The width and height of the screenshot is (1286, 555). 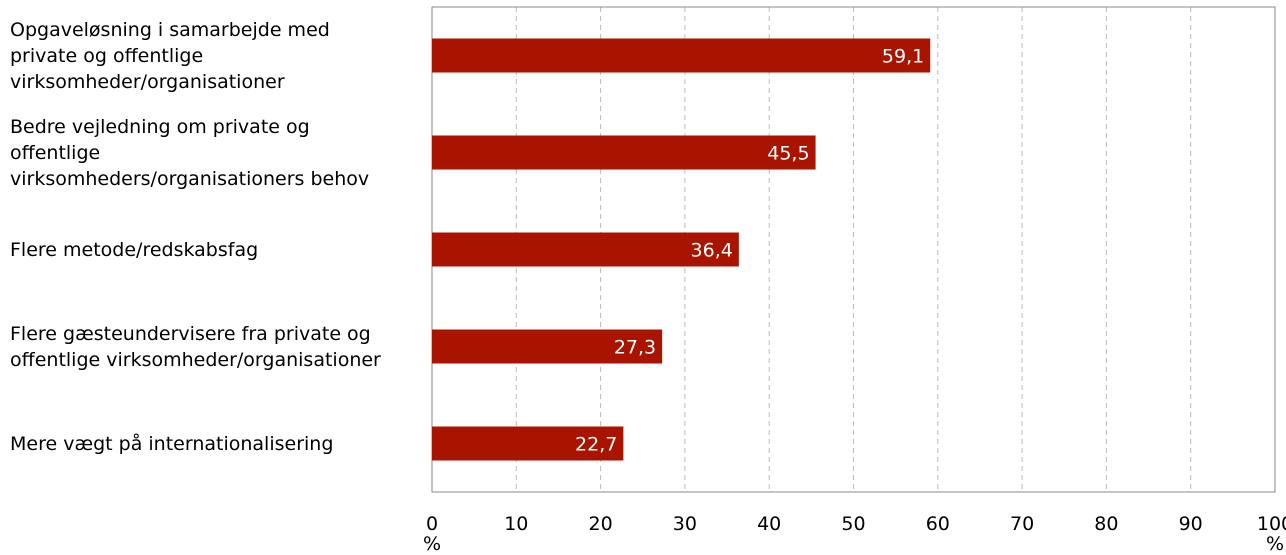 I want to click on x-axis-ticks: 0 10 20 30 40 50 60 70 80 90 100%%, so click(x=854, y=534).